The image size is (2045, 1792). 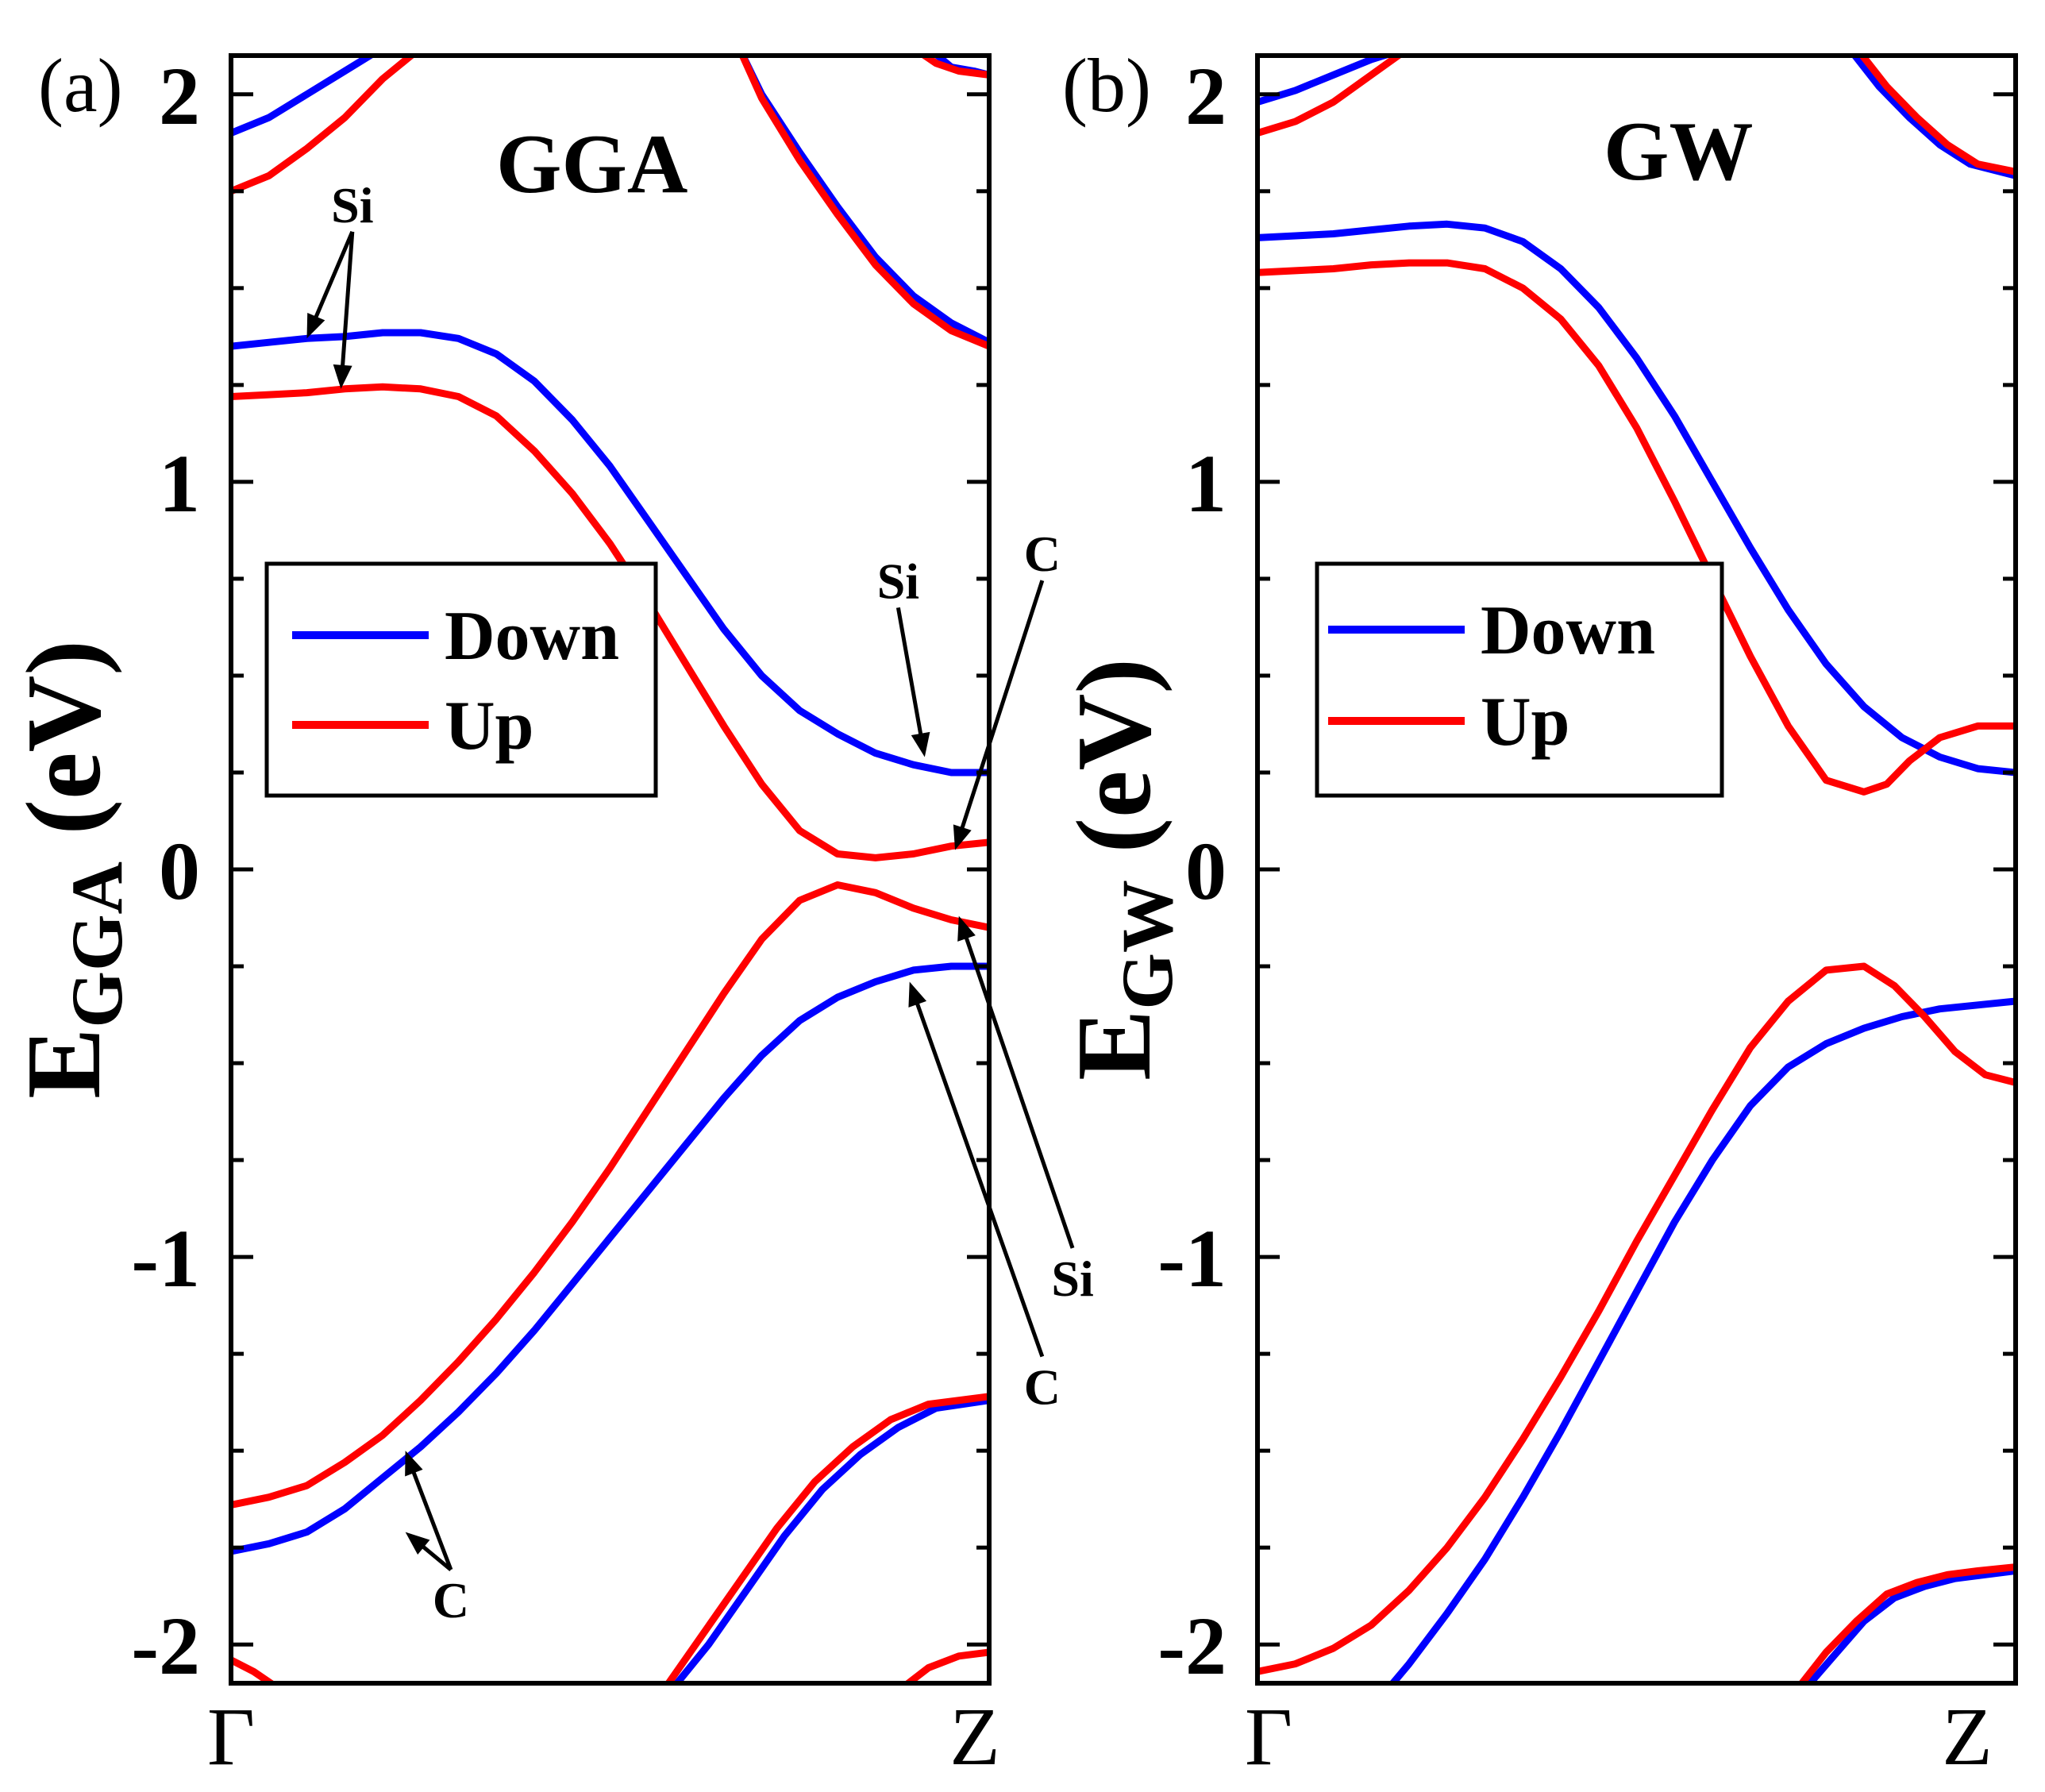 I want to click on panel-label: (a), so click(x=80, y=85).